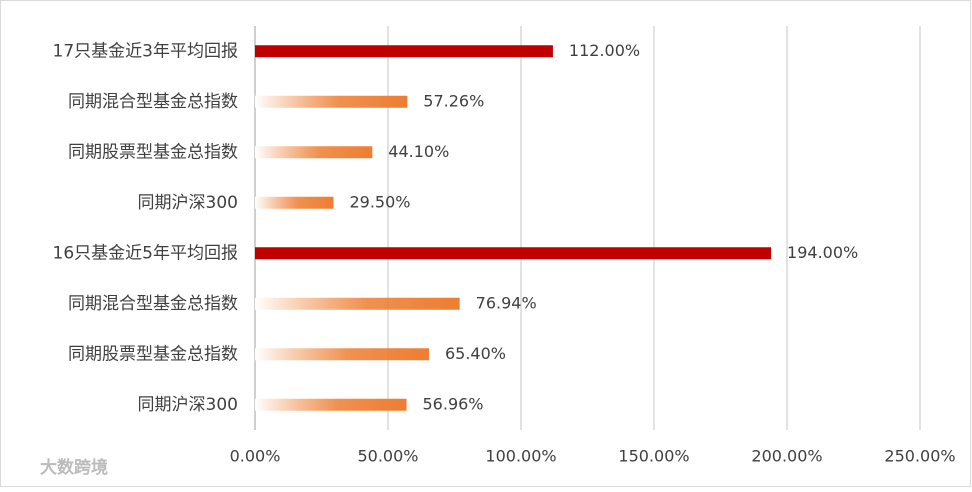  What do you see at coordinates (145, 51) in the screenshot?
I see `y-tick-label: 17只基金近3年平均回报` at bounding box center [145, 51].